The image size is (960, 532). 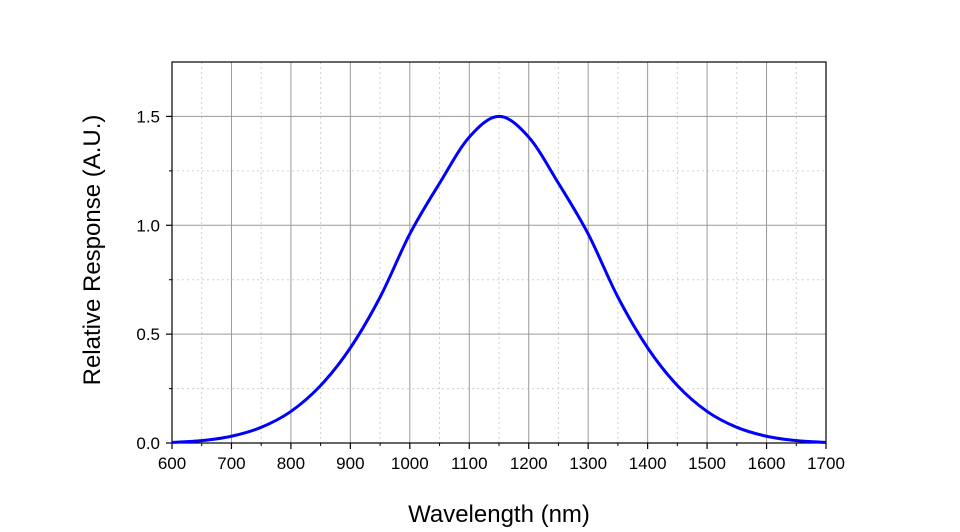 I want to click on x-tick-label: 1700, so click(x=826, y=463).